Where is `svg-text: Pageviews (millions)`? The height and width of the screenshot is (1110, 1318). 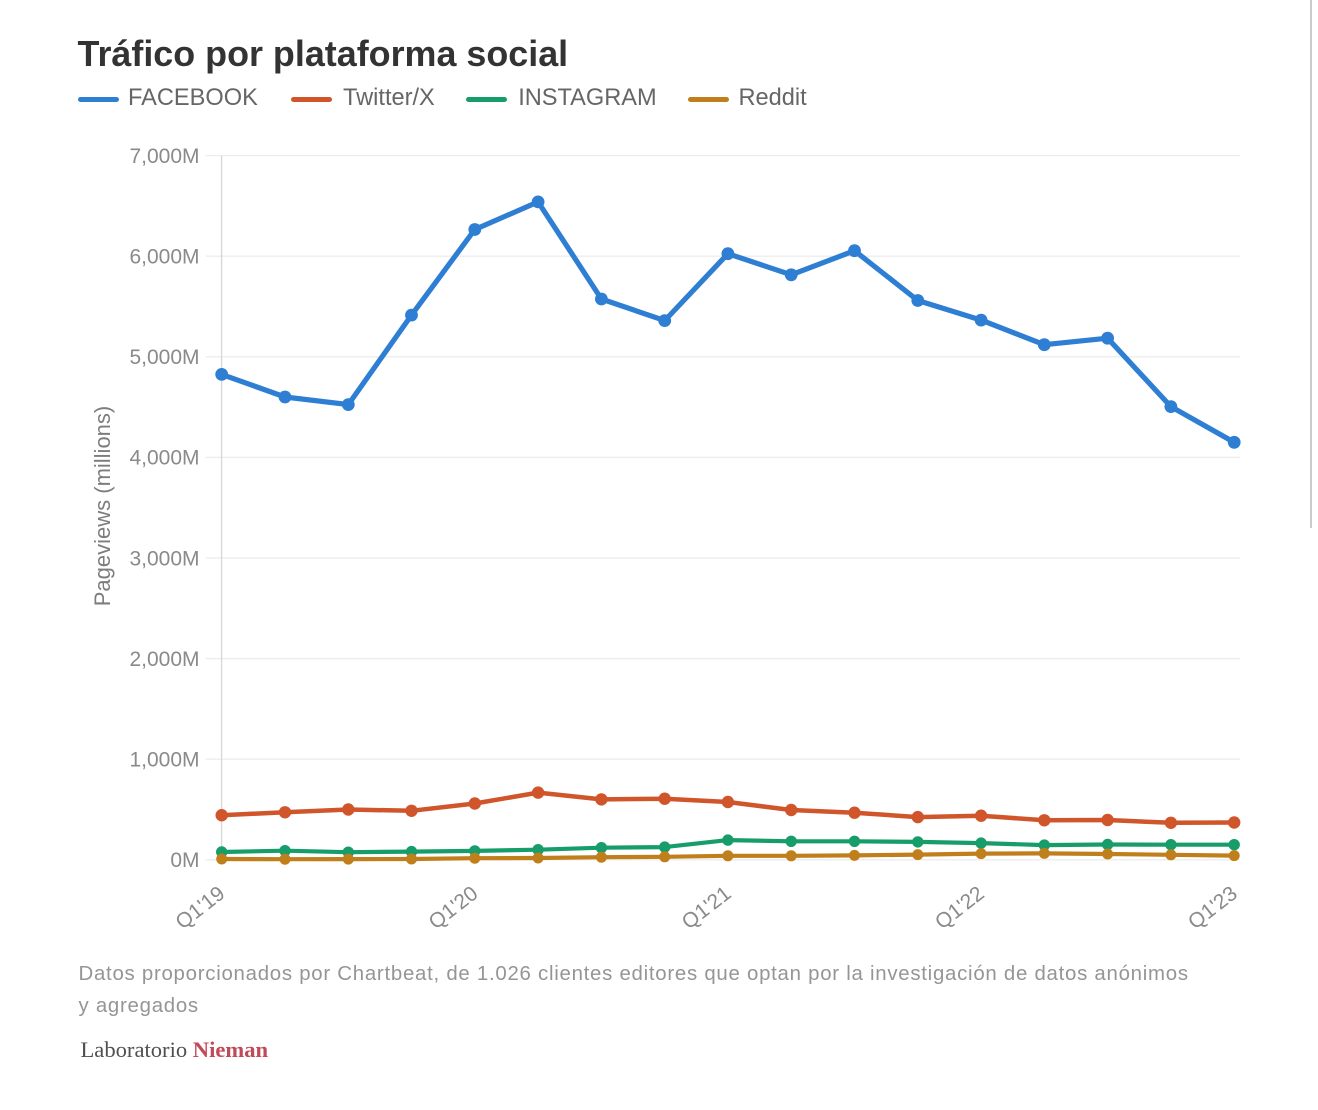 svg-text: Pageviews (millions) is located at coordinates (102, 506).